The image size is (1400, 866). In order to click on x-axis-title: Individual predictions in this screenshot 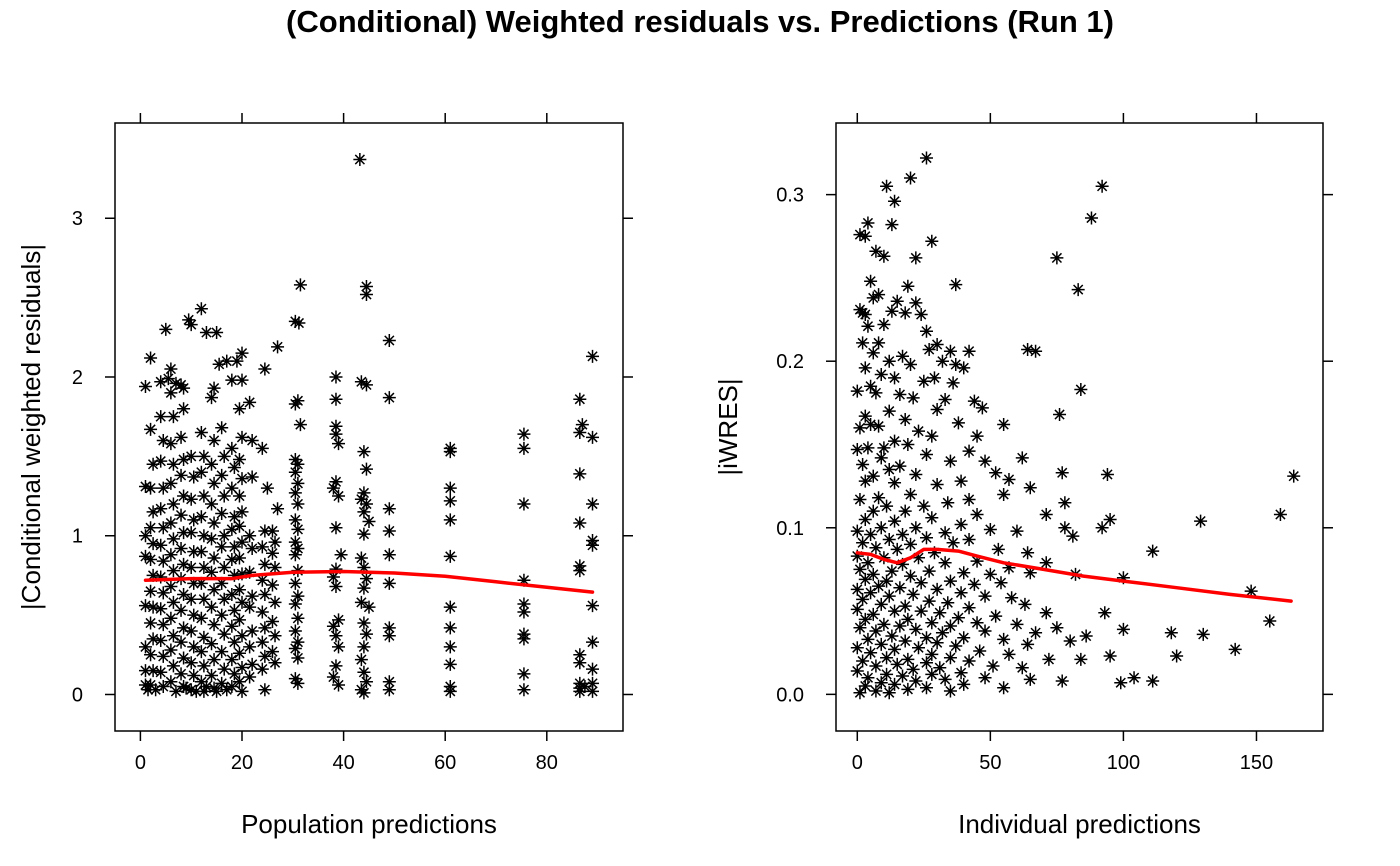, I will do `click(1079, 824)`.